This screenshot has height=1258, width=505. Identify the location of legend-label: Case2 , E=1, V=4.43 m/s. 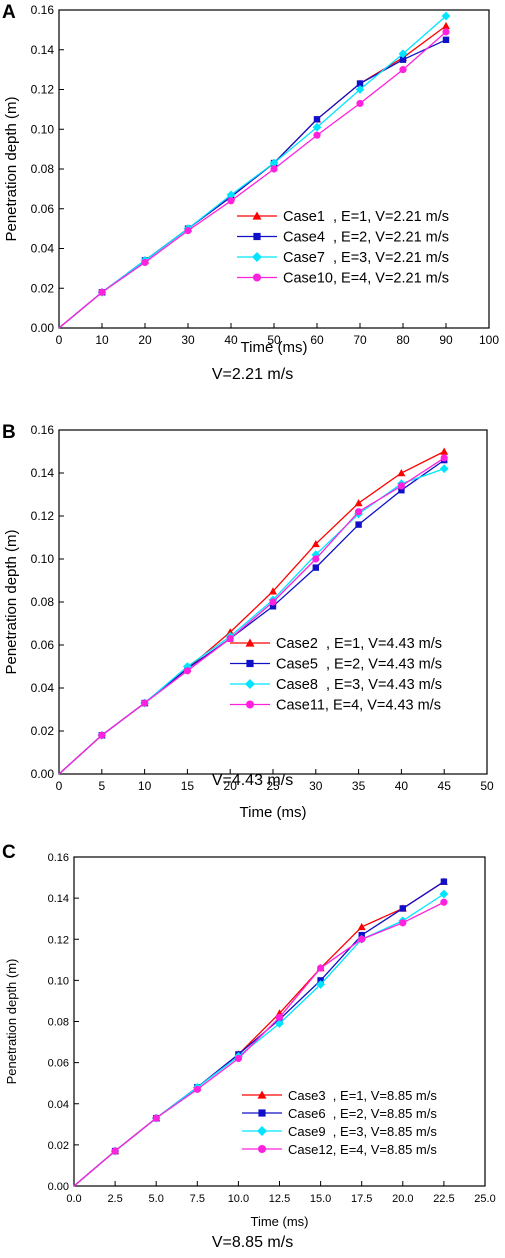
(359, 644).